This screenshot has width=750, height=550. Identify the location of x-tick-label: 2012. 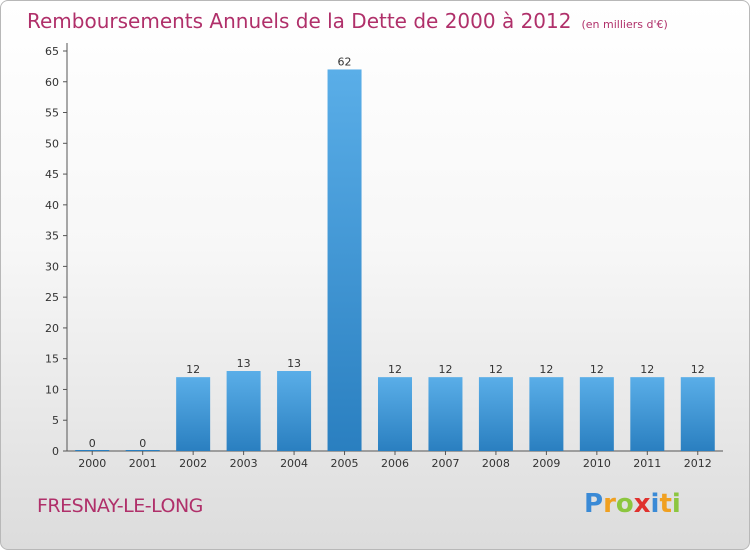
(698, 463).